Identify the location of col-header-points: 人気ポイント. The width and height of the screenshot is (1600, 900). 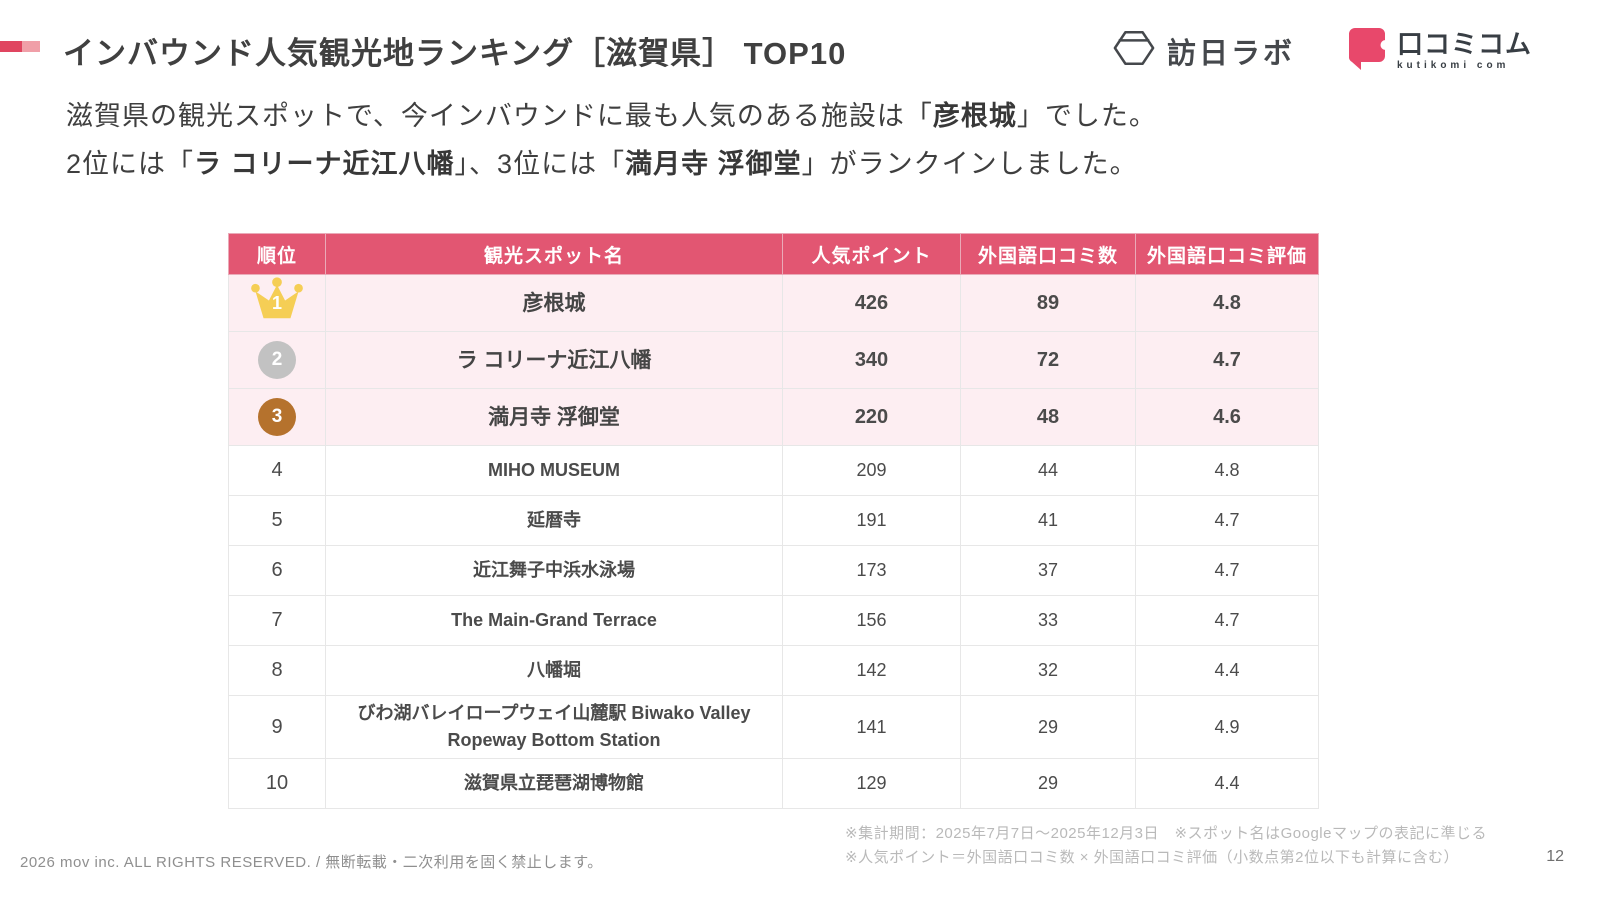
(871, 254).